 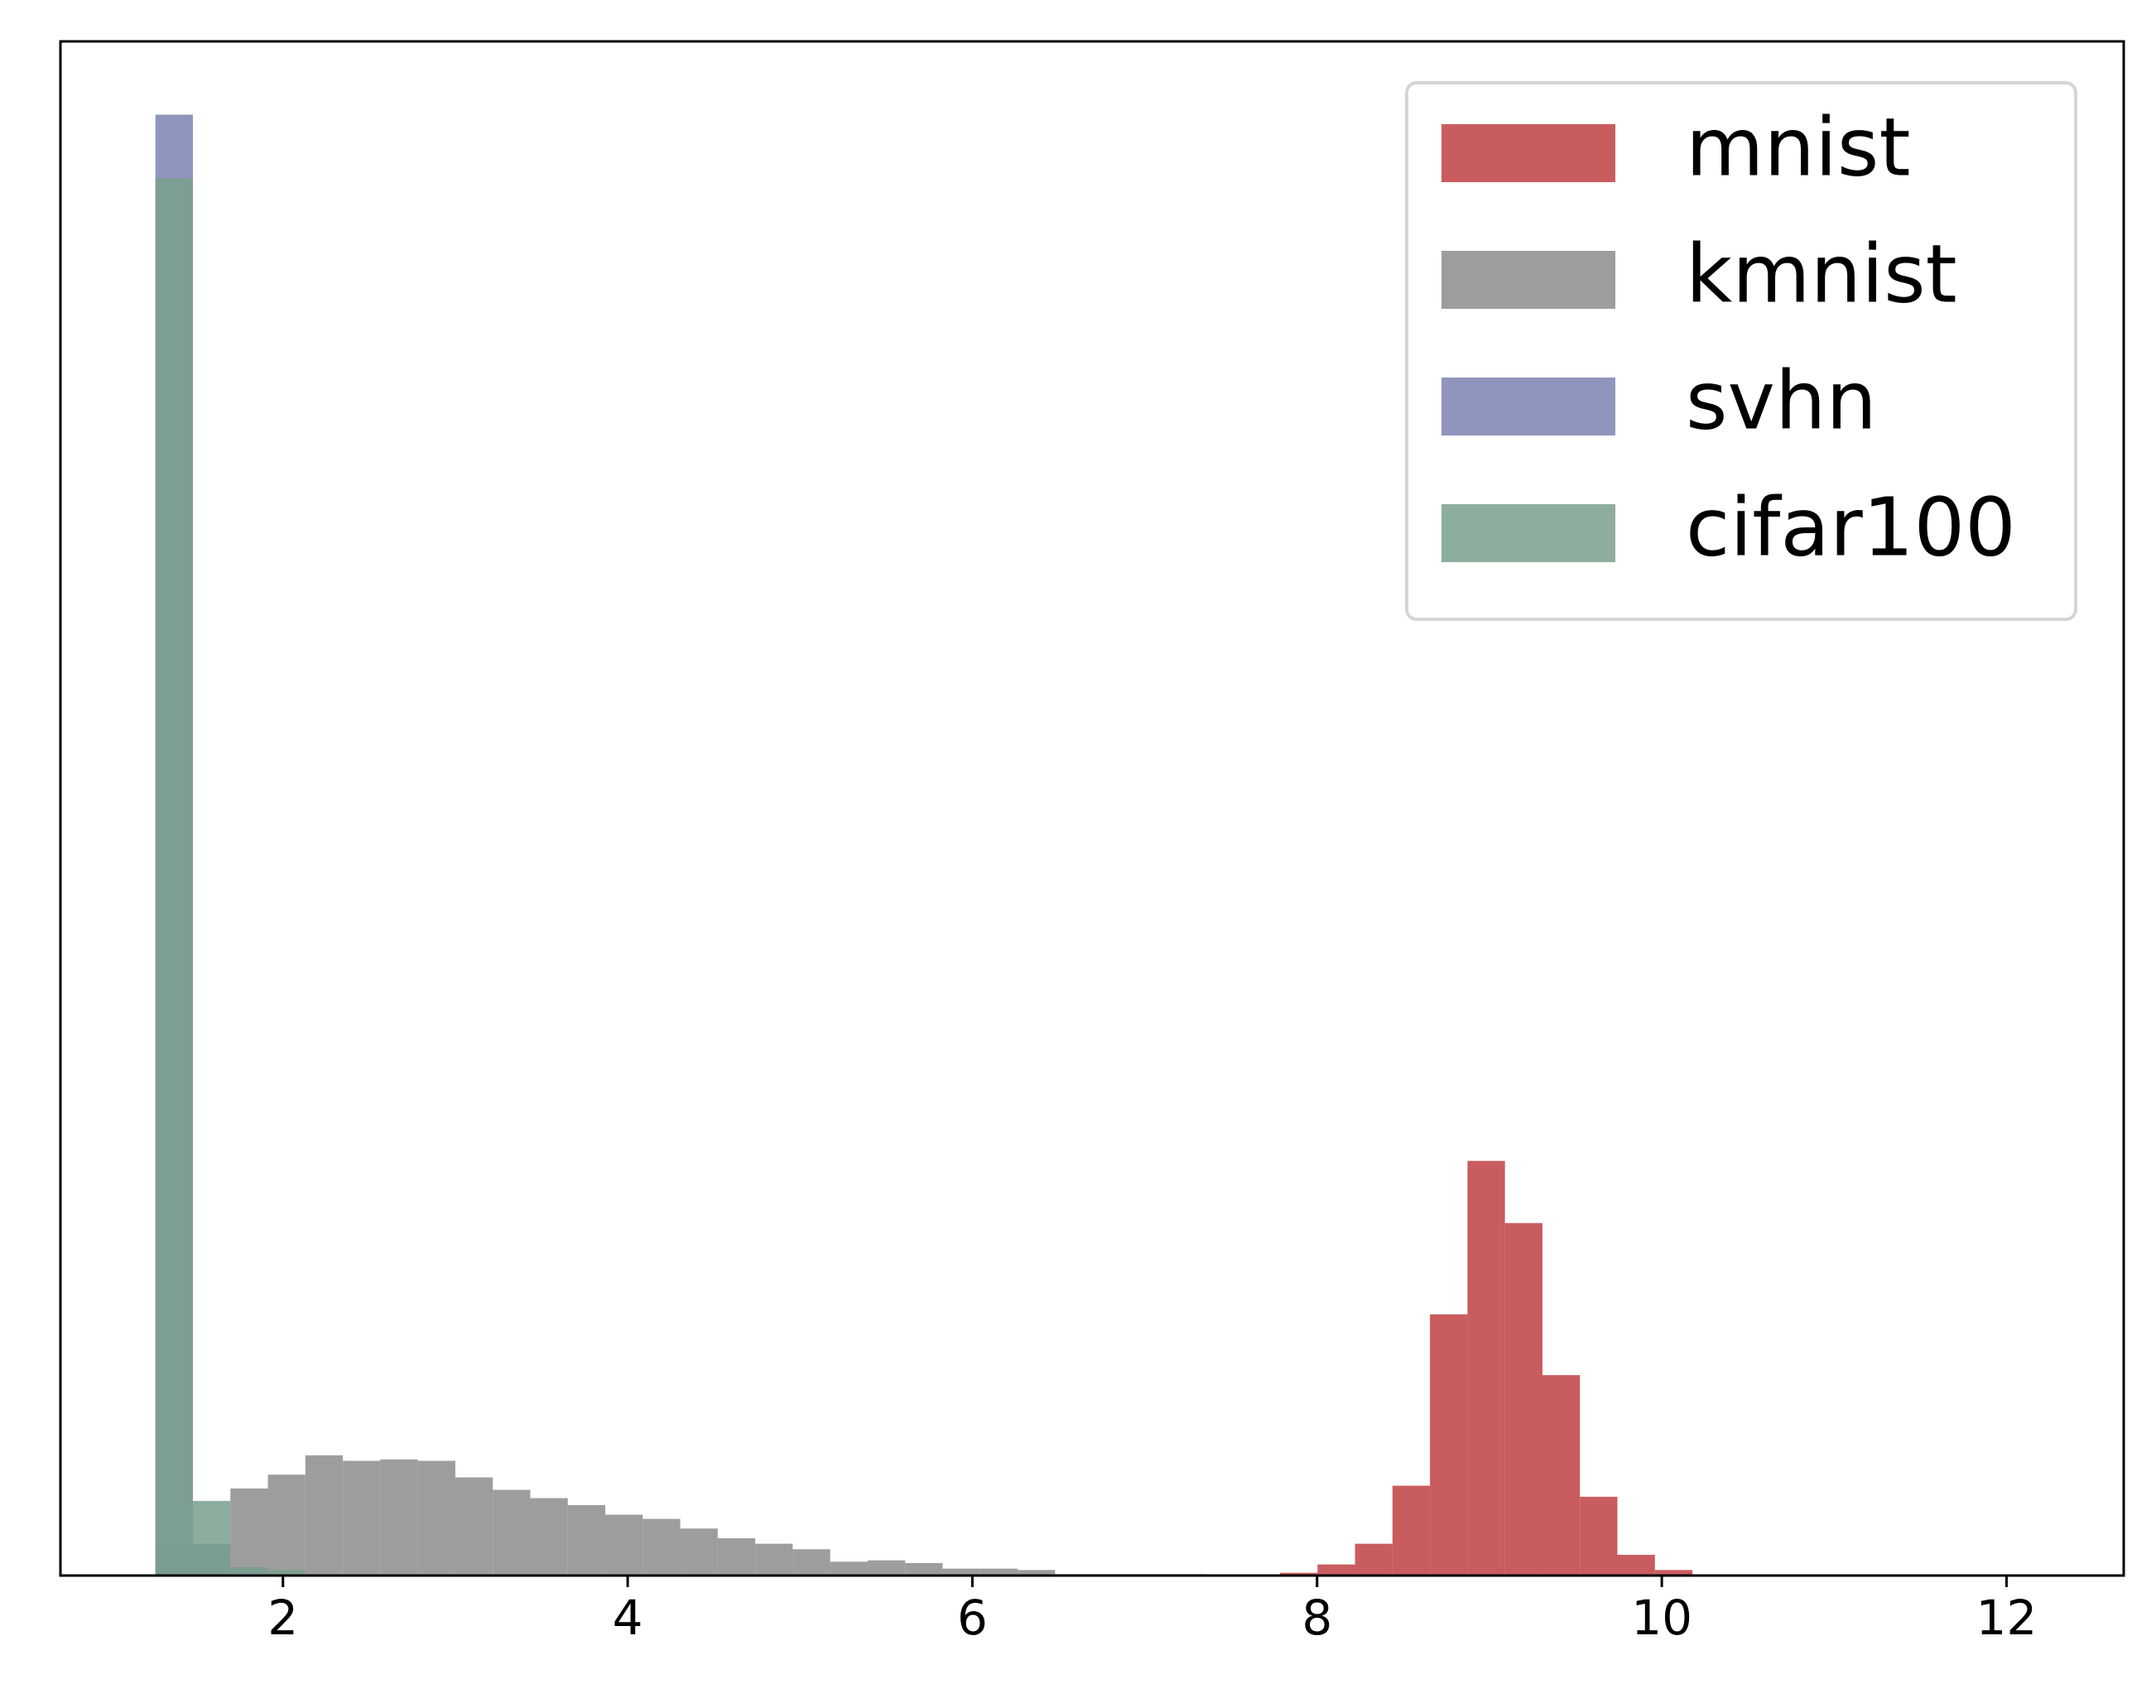 I want to click on x-tick-label: 10, so click(x=1662, y=1618).